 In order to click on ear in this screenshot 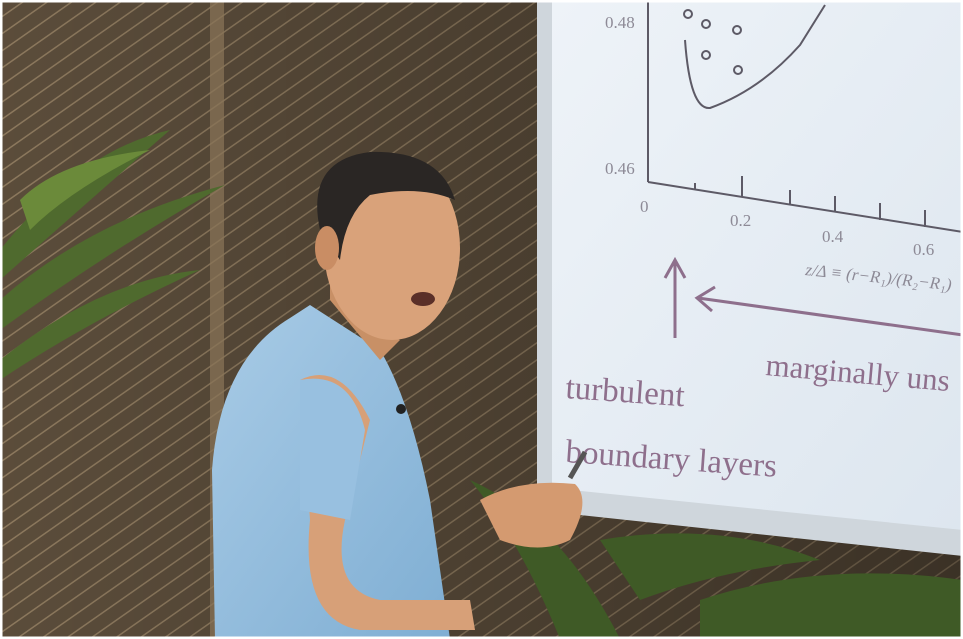, I will do `click(327, 248)`.